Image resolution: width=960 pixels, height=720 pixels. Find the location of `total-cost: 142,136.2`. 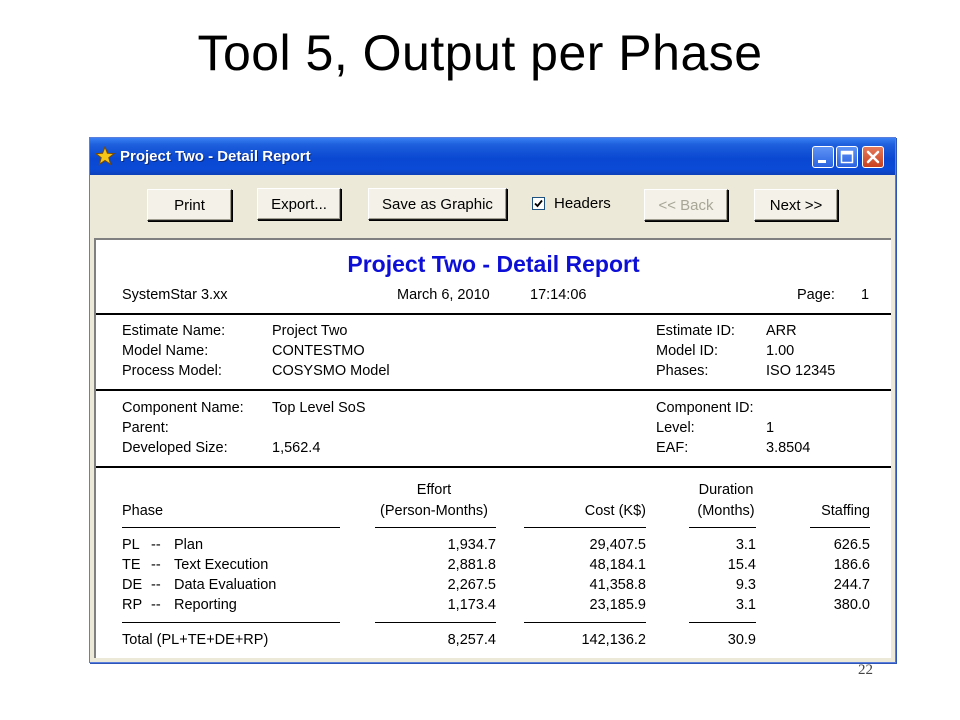

total-cost: 142,136.2 is located at coordinates (613, 640).